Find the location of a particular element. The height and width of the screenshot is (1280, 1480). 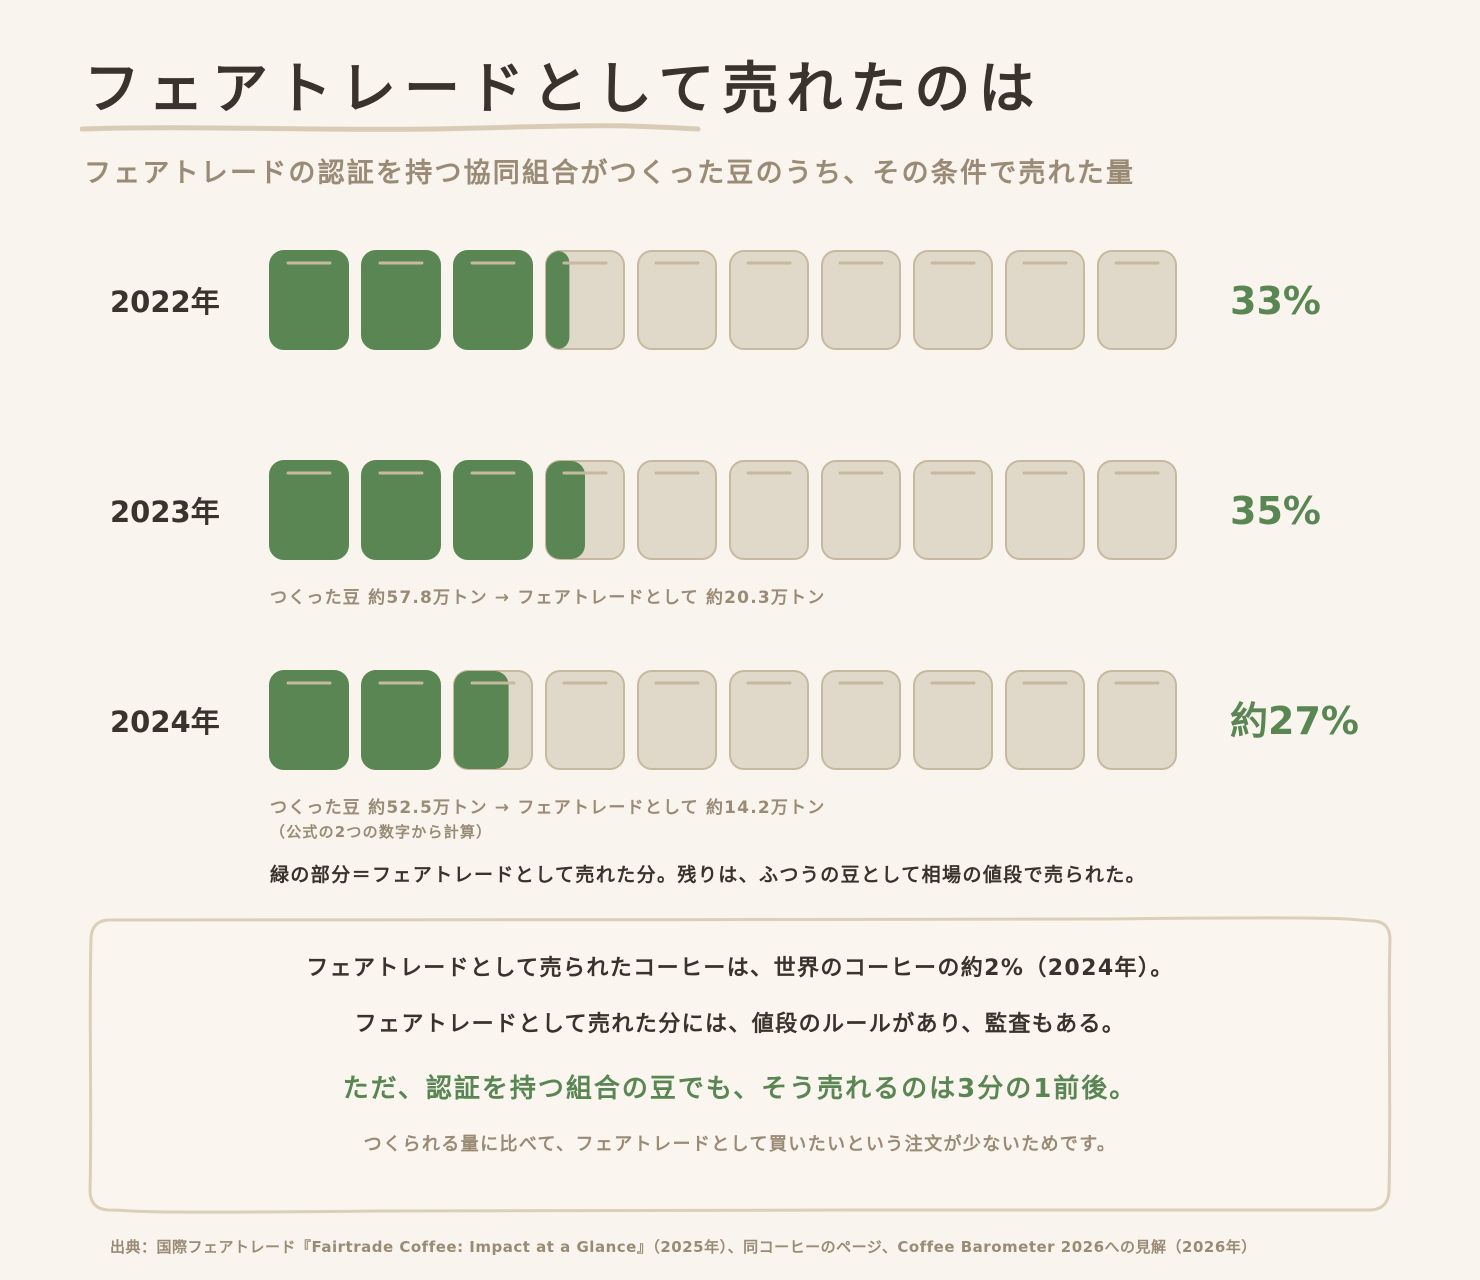

bag-row-2022 is located at coordinates (723, 300).